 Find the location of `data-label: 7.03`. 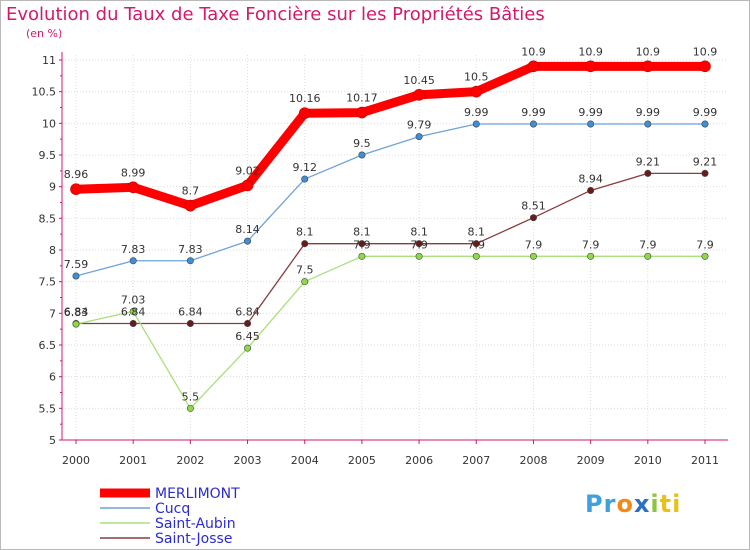

data-label: 7.03 is located at coordinates (133, 299).